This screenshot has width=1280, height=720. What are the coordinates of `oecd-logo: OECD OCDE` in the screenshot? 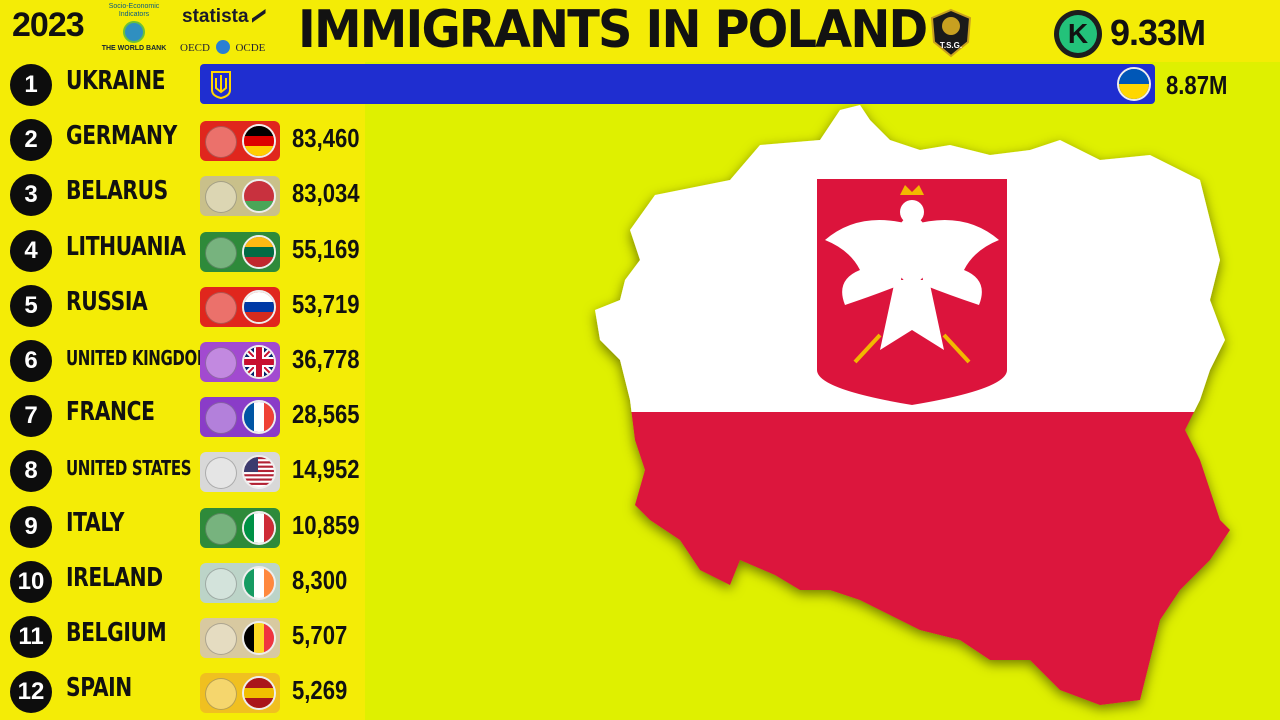 It's located at (222, 47).